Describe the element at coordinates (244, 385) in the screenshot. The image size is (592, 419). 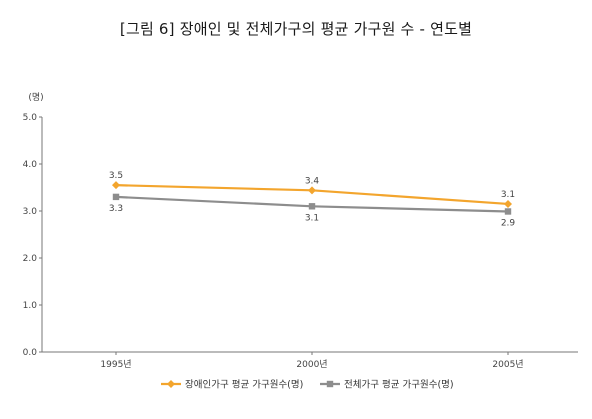
I see `legend-label: 장애인가구 평균 가구원수(명)` at that location.